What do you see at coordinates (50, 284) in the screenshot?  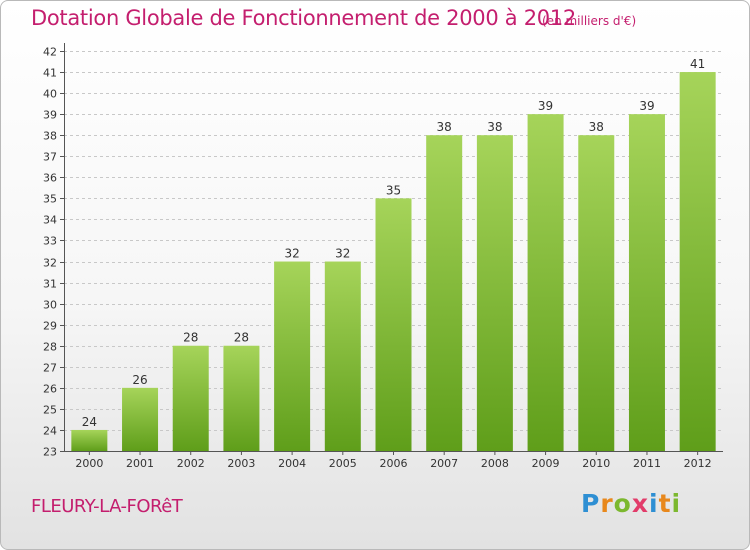 I see `y-tick-label-31: 31` at bounding box center [50, 284].